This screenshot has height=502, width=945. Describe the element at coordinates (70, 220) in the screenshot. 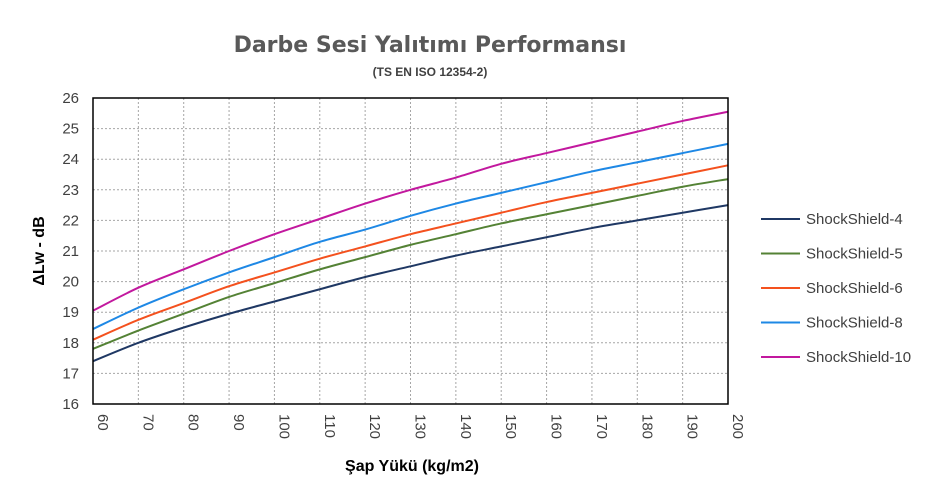

I see `y-tick-label: 22` at that location.